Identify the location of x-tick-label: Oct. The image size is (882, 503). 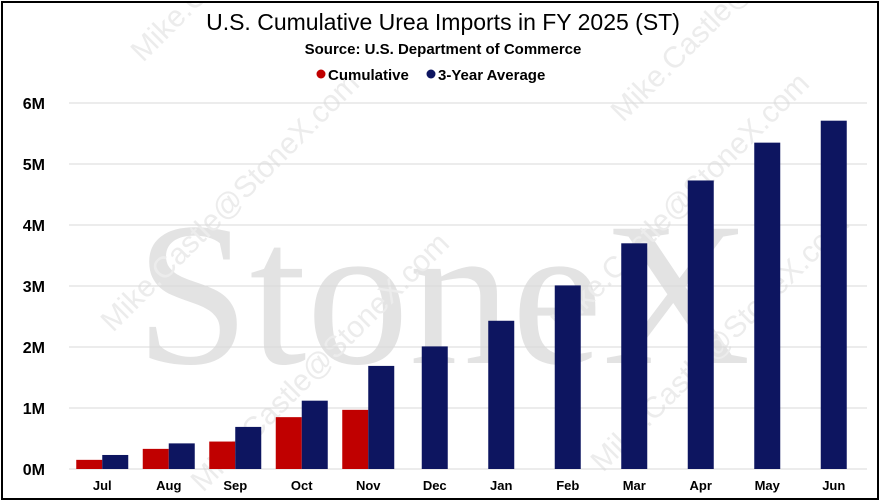
(302, 485).